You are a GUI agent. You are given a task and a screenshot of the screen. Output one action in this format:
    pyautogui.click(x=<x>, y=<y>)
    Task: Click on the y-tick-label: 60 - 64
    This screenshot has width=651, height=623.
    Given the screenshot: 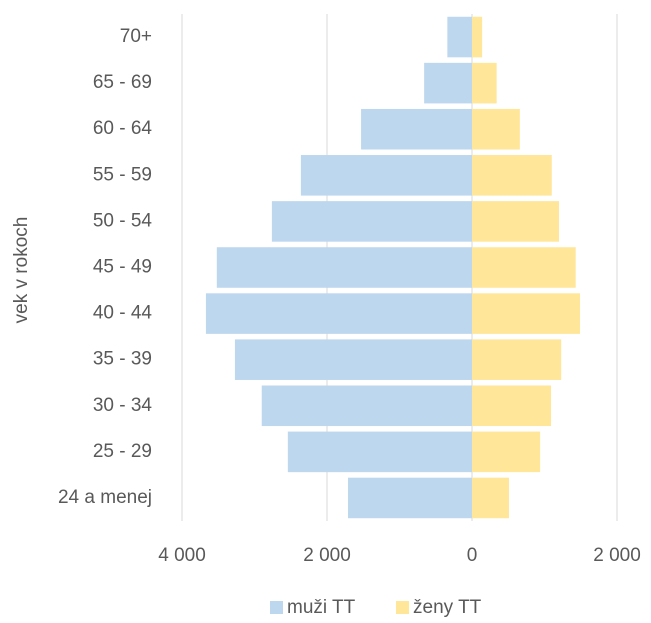 What is the action you would take?
    pyautogui.click(x=123, y=128)
    